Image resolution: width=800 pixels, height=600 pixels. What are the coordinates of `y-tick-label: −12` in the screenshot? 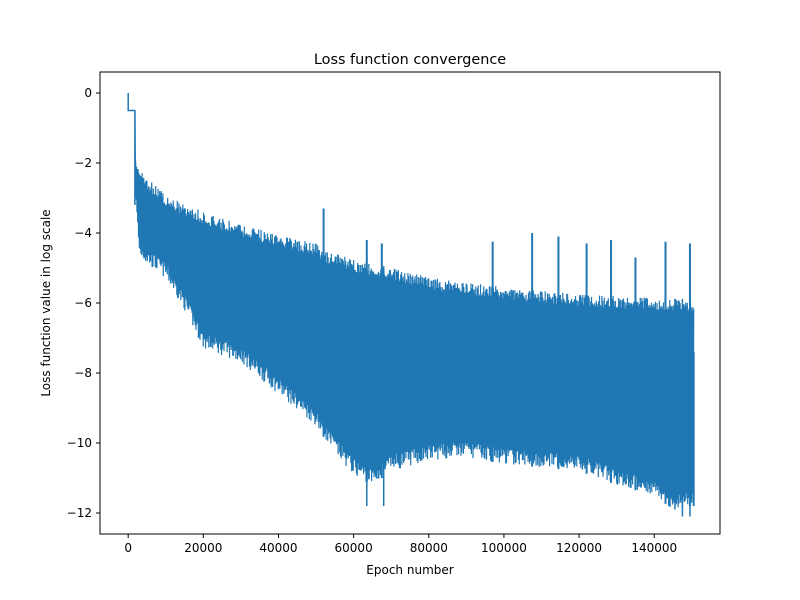 It's located at (79, 513).